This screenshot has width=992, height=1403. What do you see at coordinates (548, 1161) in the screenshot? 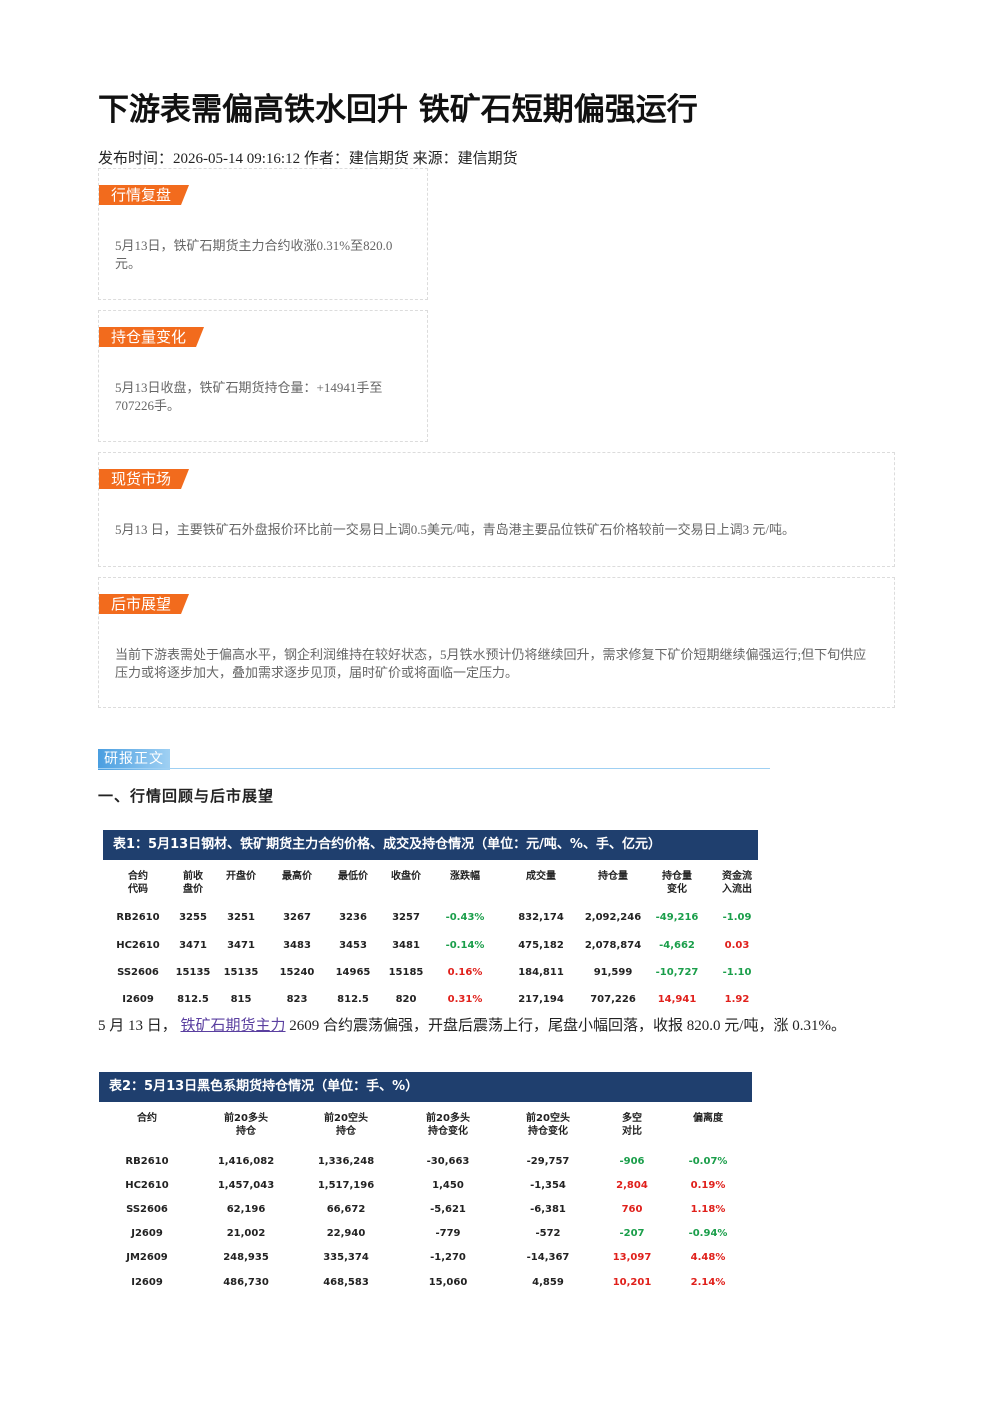
I see `table-cell: -29,757` at bounding box center [548, 1161].